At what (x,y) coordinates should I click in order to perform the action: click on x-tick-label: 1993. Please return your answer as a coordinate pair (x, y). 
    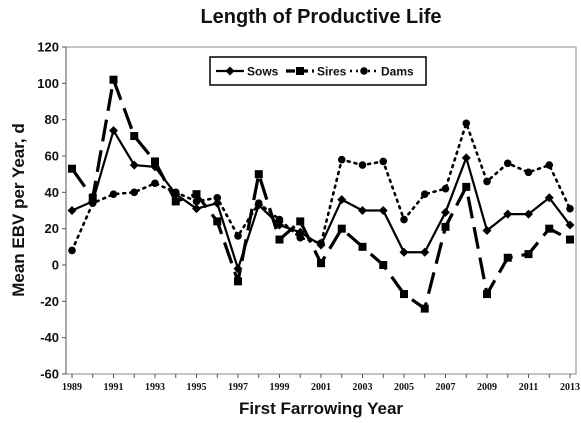
    Looking at the image, I should click on (155, 387).